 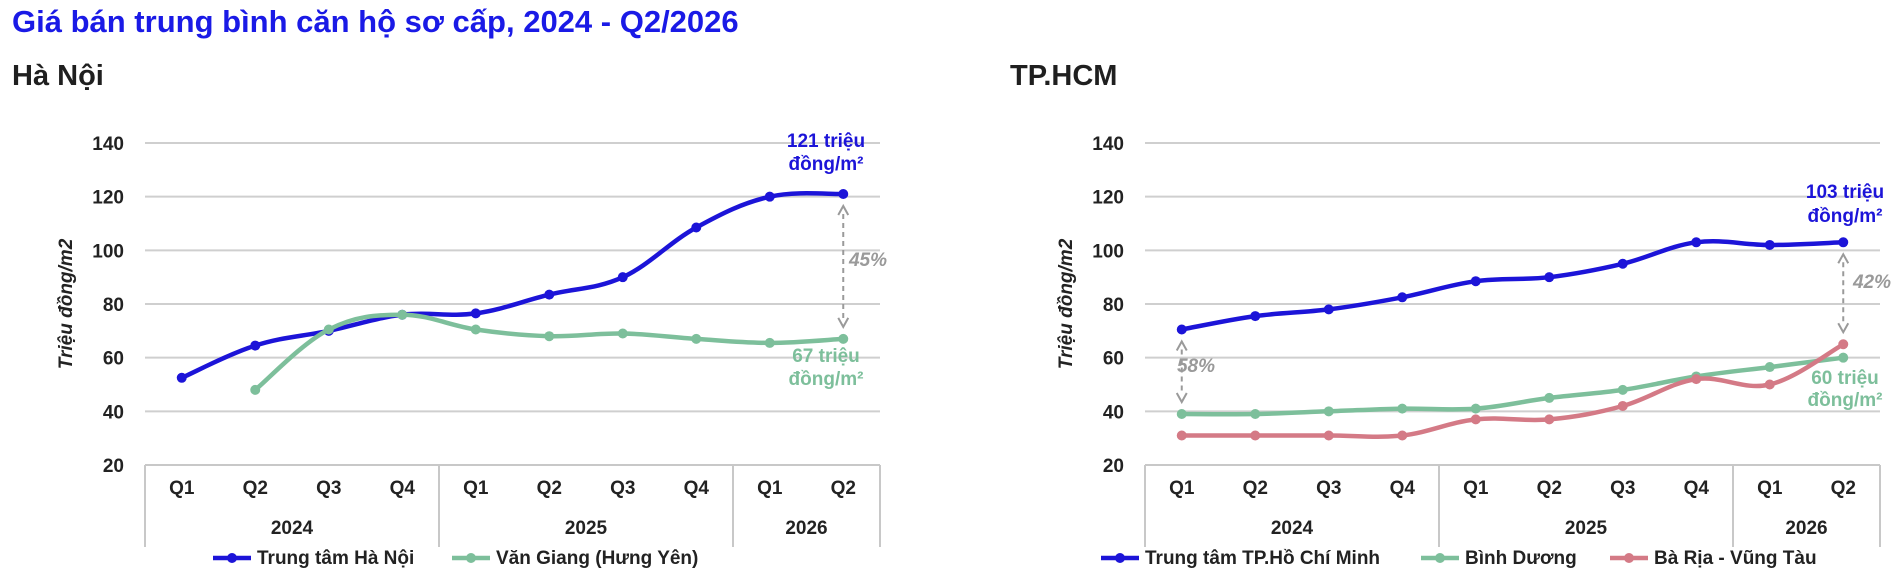 What do you see at coordinates (867, 260) in the screenshot?
I see `annotation-percent: 45%` at bounding box center [867, 260].